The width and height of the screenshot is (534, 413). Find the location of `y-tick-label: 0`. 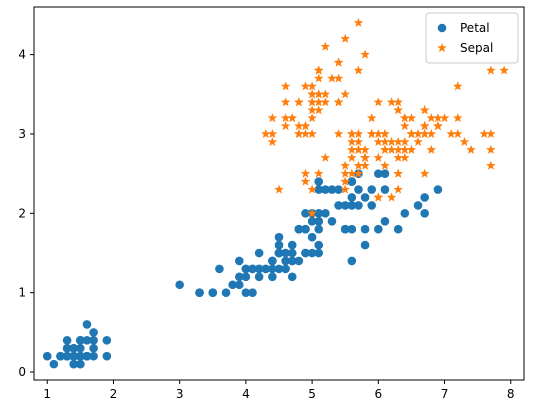

y-tick-label: 0 is located at coordinates (22, 372).